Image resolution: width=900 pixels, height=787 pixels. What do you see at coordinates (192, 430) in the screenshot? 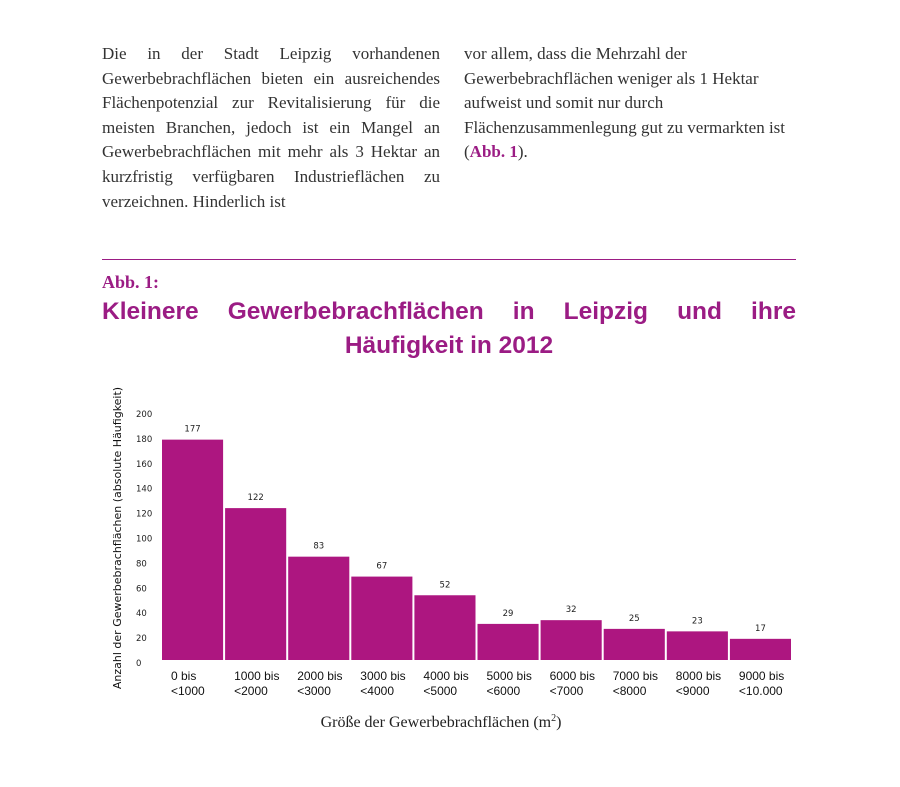
I see `data-label: 177` at bounding box center [192, 430].